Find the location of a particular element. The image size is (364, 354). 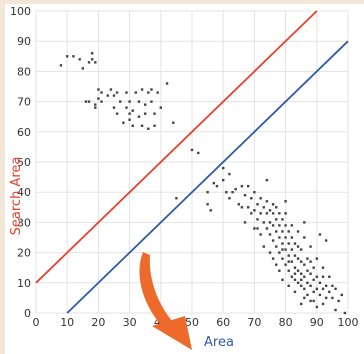

y-tick-label: 80 is located at coordinates (24, 71).